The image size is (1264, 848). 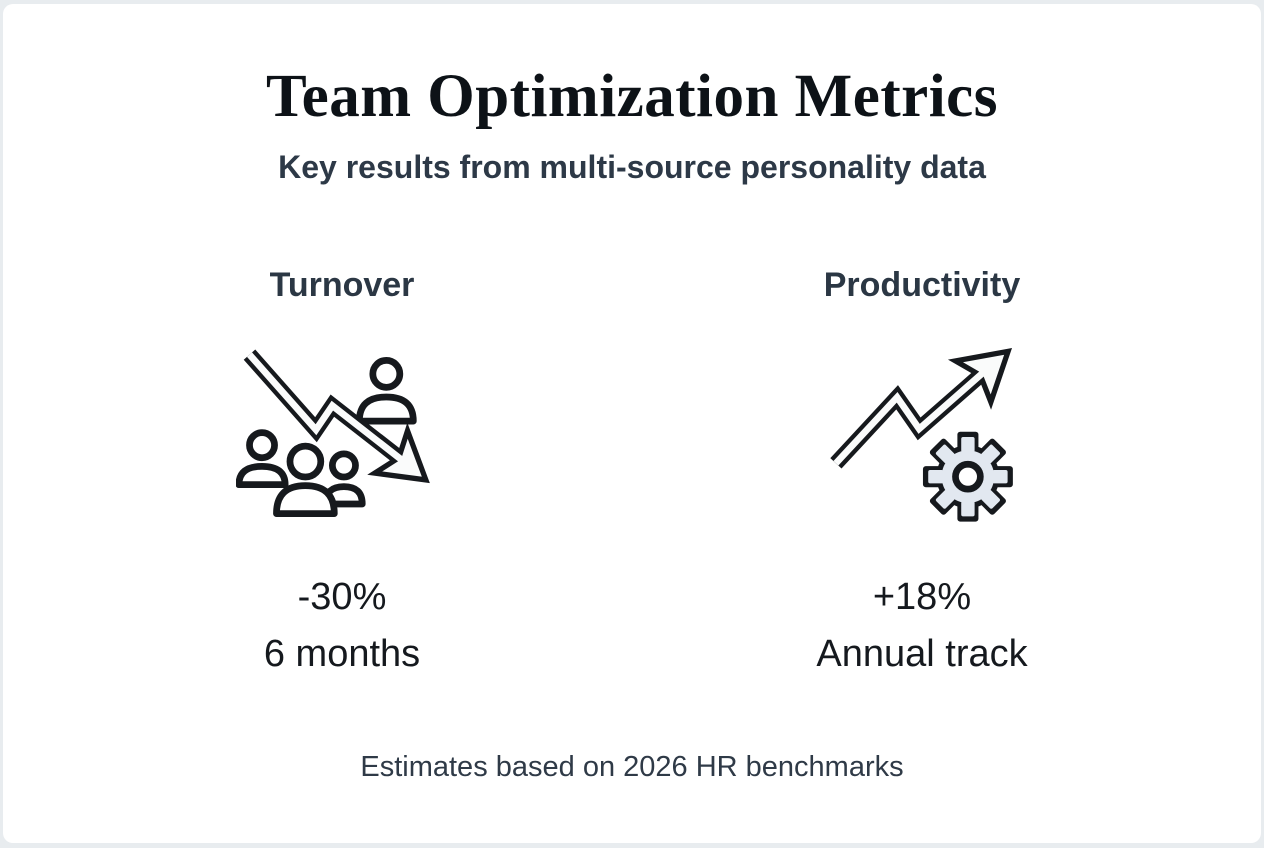 I want to click on metric-period: Annual track, so click(x=922, y=654).